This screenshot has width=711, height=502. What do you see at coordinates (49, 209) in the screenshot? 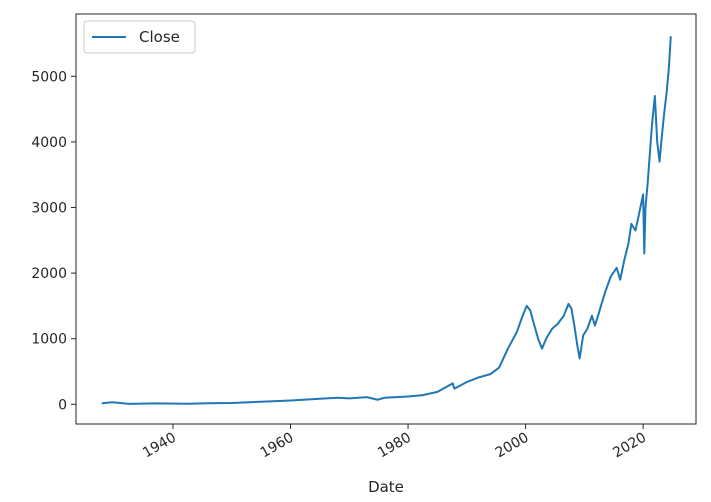
I see `y-tick-label: 3000` at bounding box center [49, 209].